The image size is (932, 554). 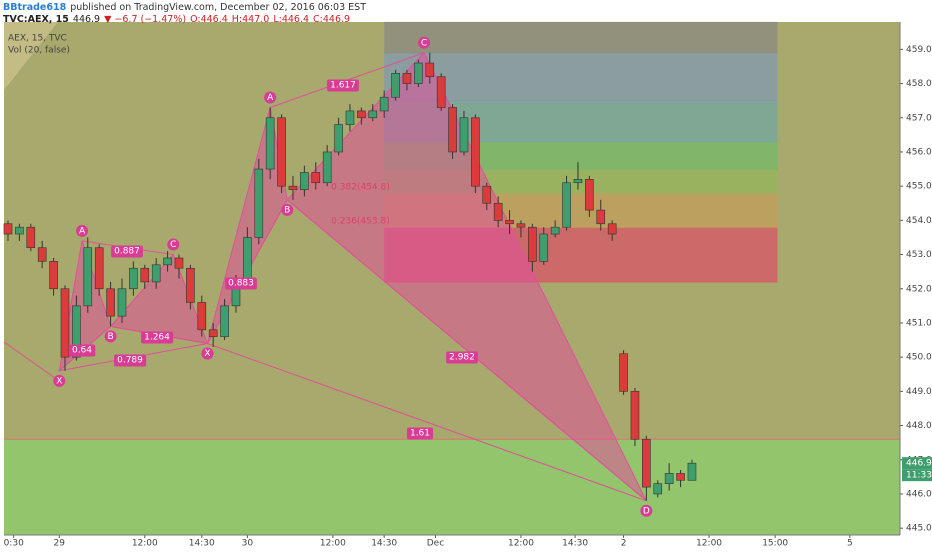 What do you see at coordinates (624, 544) in the screenshot?
I see `x-tick-label: 2` at bounding box center [624, 544].